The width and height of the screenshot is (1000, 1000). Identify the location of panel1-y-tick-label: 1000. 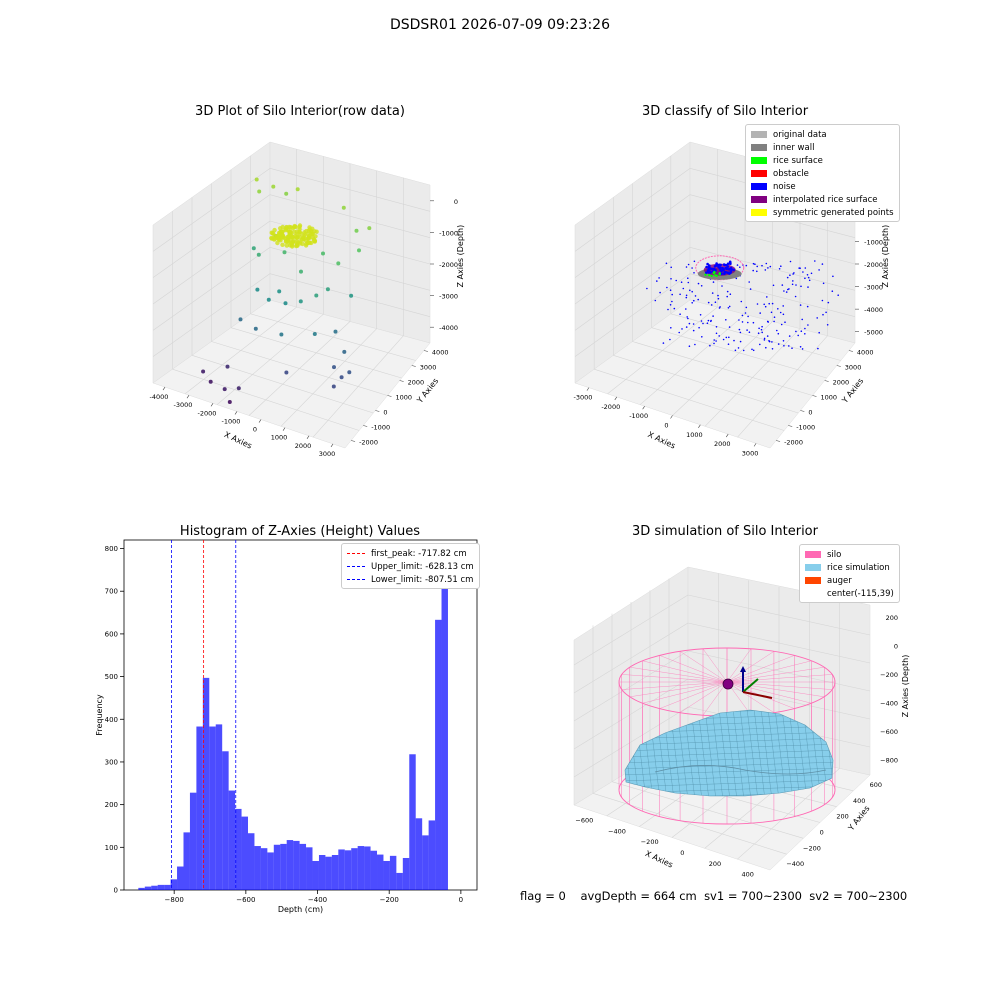
(404, 398).